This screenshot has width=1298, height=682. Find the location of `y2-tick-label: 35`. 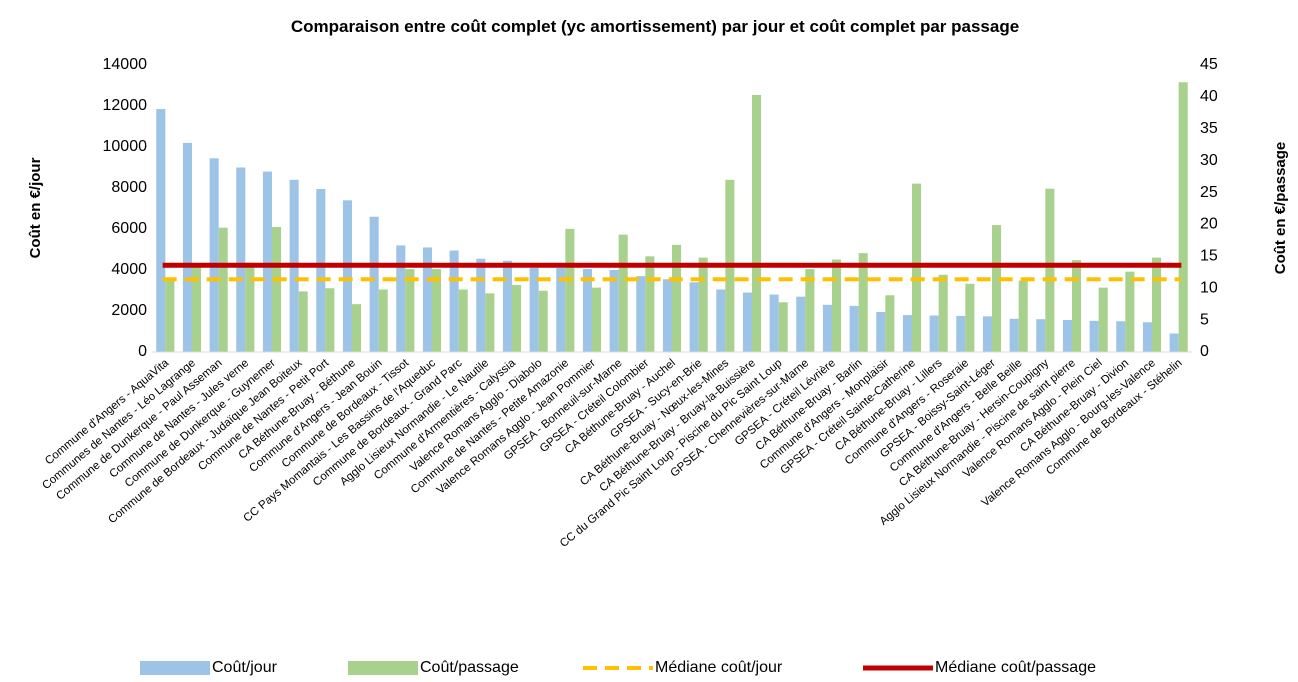

y2-tick-label: 35 is located at coordinates (1209, 128).